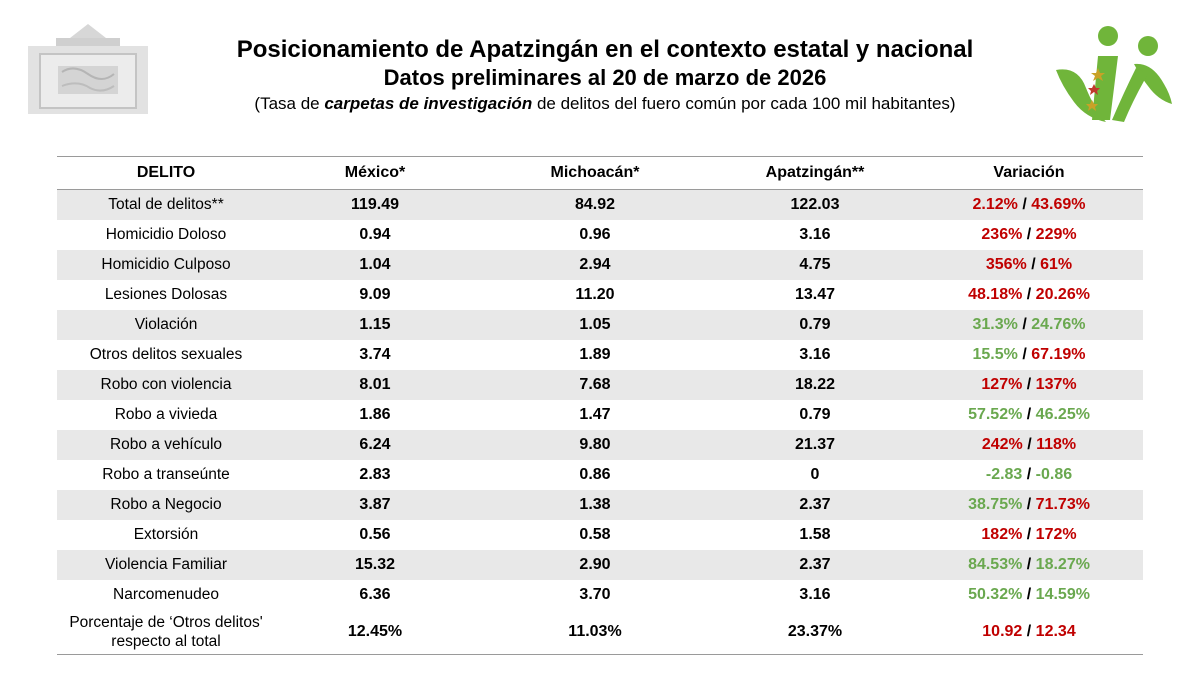  I want to click on crime-cell: Homicidio Culposo, so click(166, 265).